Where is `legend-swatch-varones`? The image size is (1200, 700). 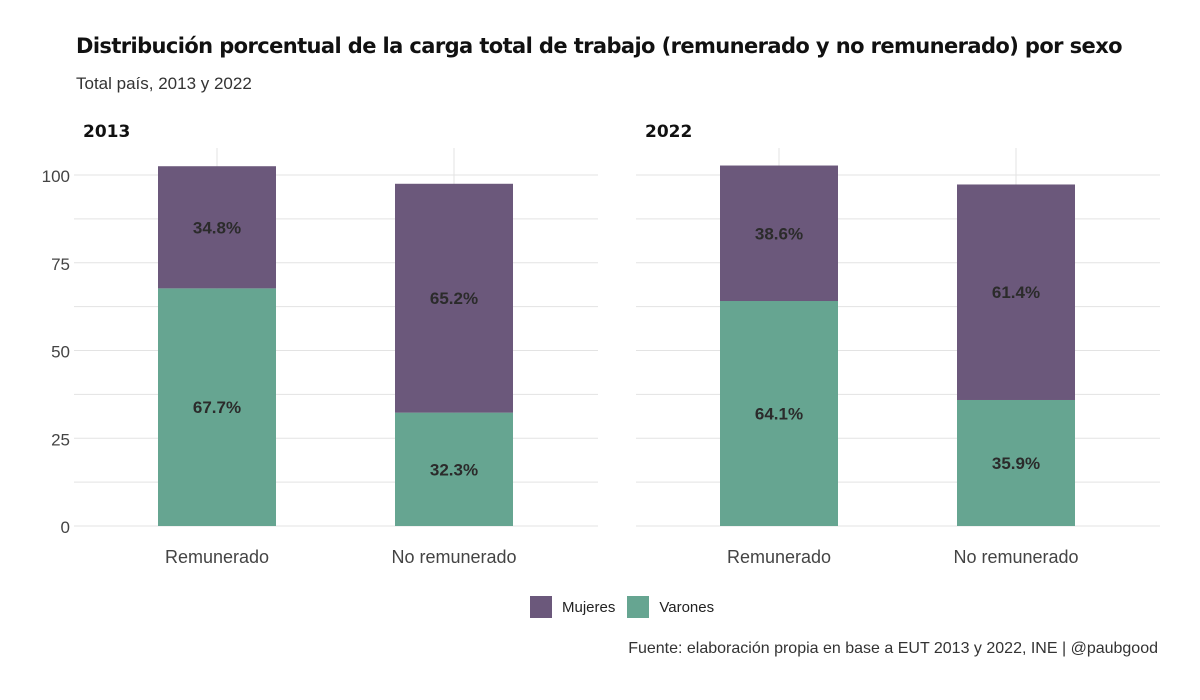 legend-swatch-varones is located at coordinates (638, 607).